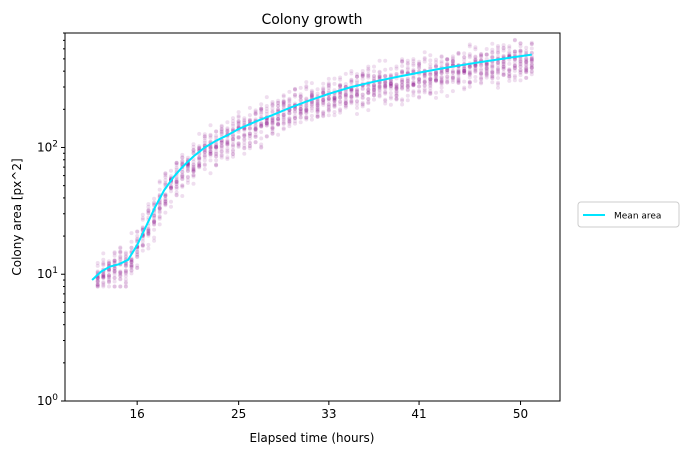  Describe the element at coordinates (137, 414) in the screenshot. I see `x-tick-label: 16` at that location.